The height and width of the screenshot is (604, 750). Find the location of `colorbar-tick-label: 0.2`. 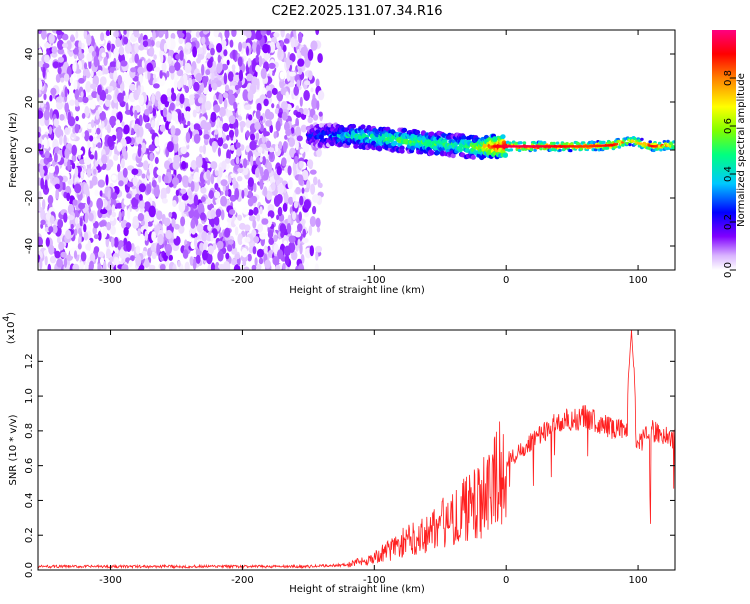

colorbar-tick-label: 0.2 is located at coordinates (728, 222).